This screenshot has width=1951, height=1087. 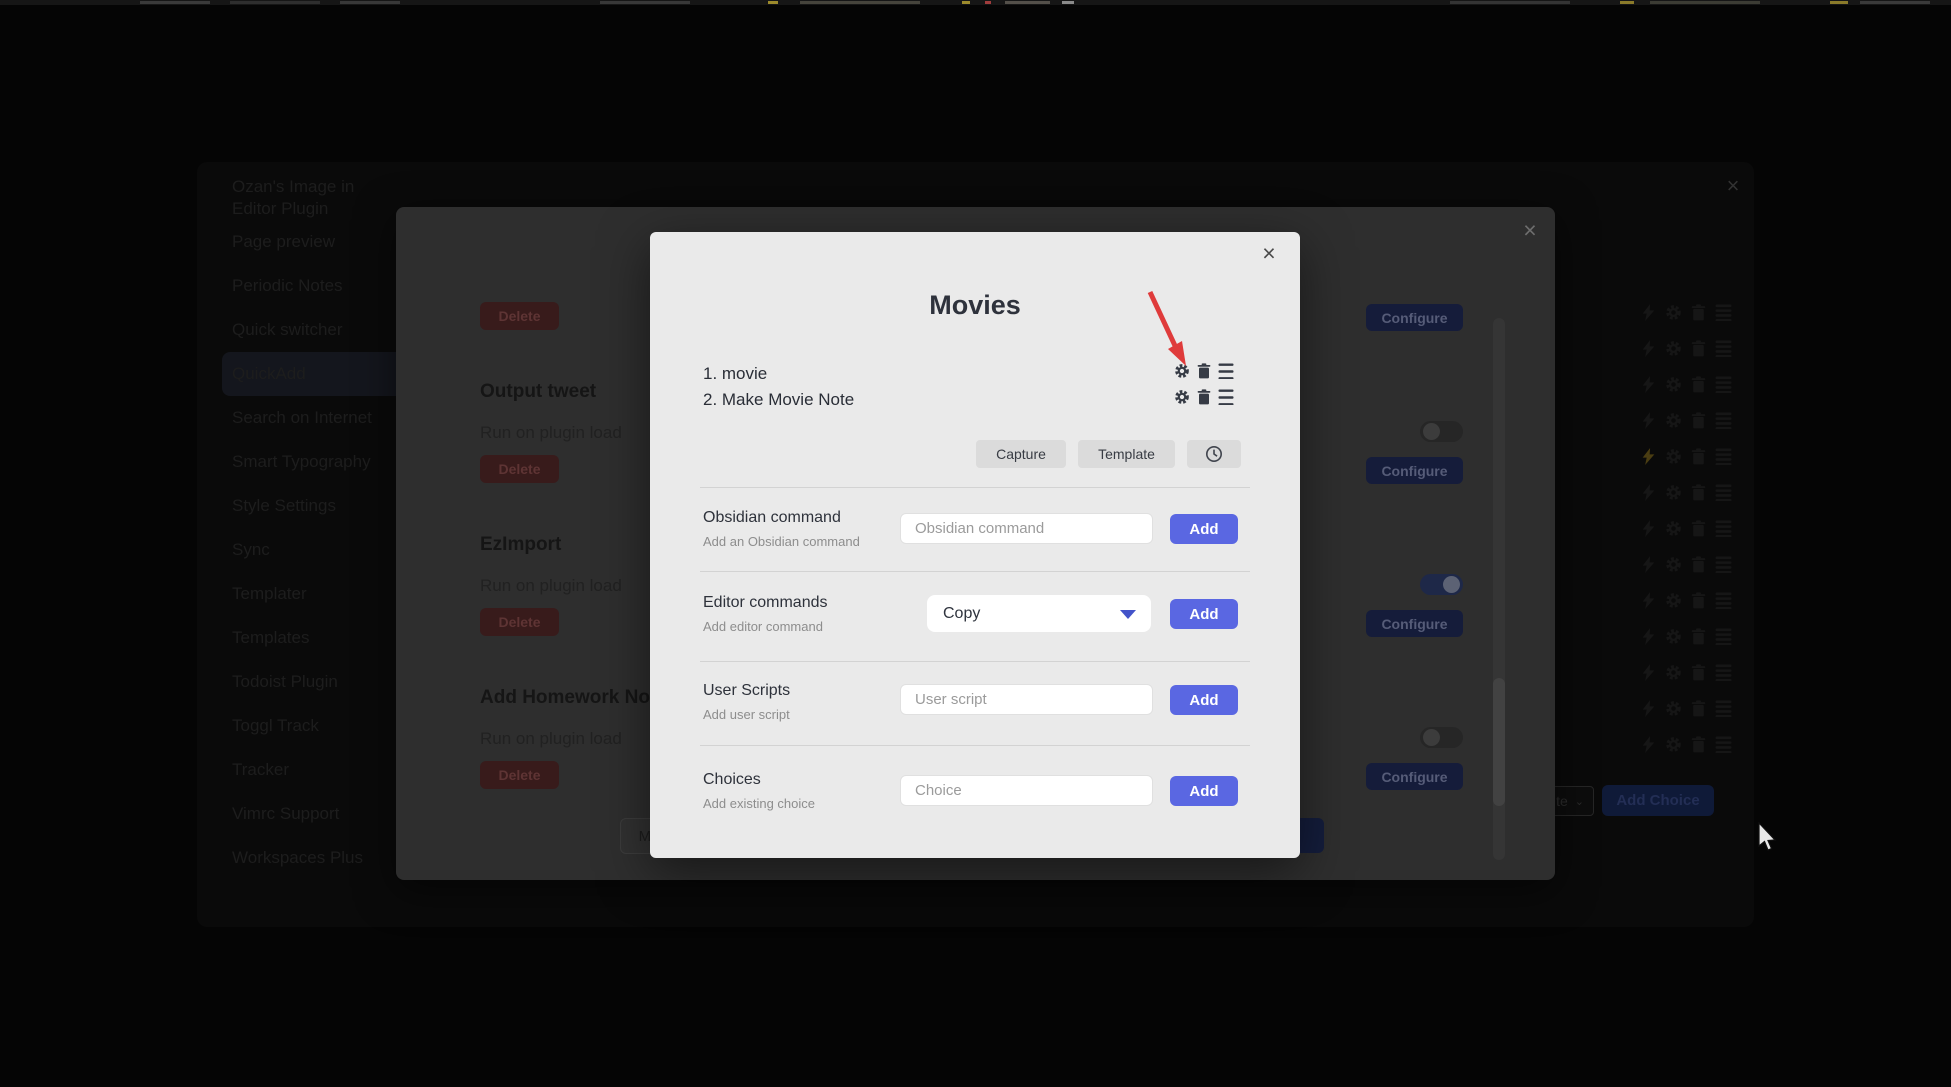 What do you see at coordinates (285, 681) in the screenshot?
I see `sidebar-item-todoist-plugin: Todoist Plugin` at bounding box center [285, 681].